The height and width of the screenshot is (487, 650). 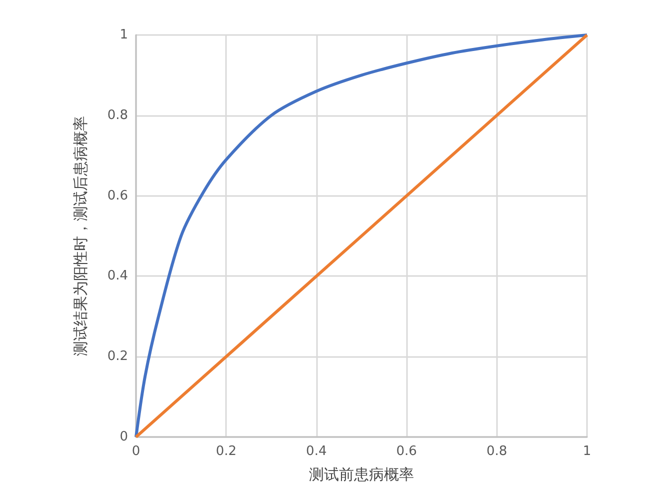 What do you see at coordinates (587, 451) in the screenshot?
I see `x-tick-label: 1` at bounding box center [587, 451].